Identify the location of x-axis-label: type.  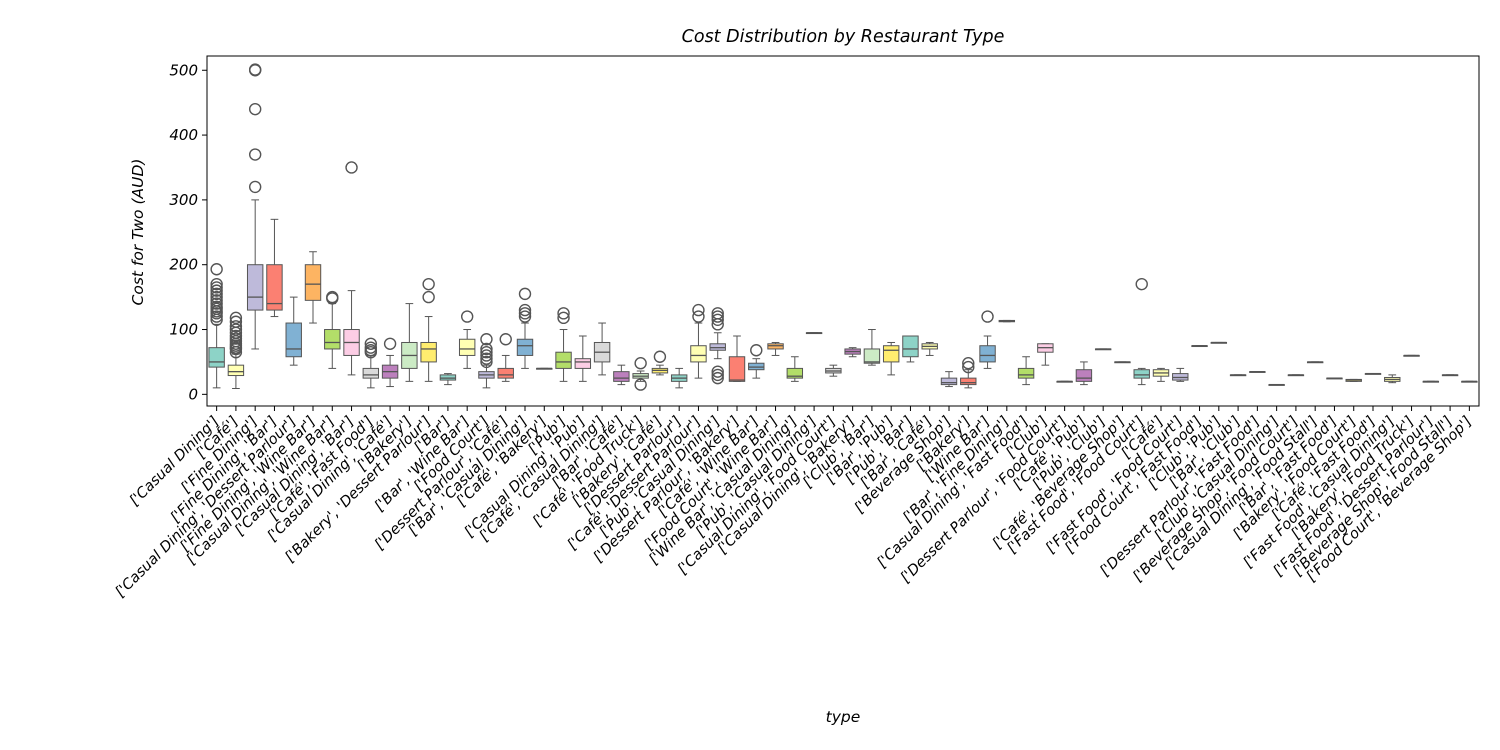
(843, 717).